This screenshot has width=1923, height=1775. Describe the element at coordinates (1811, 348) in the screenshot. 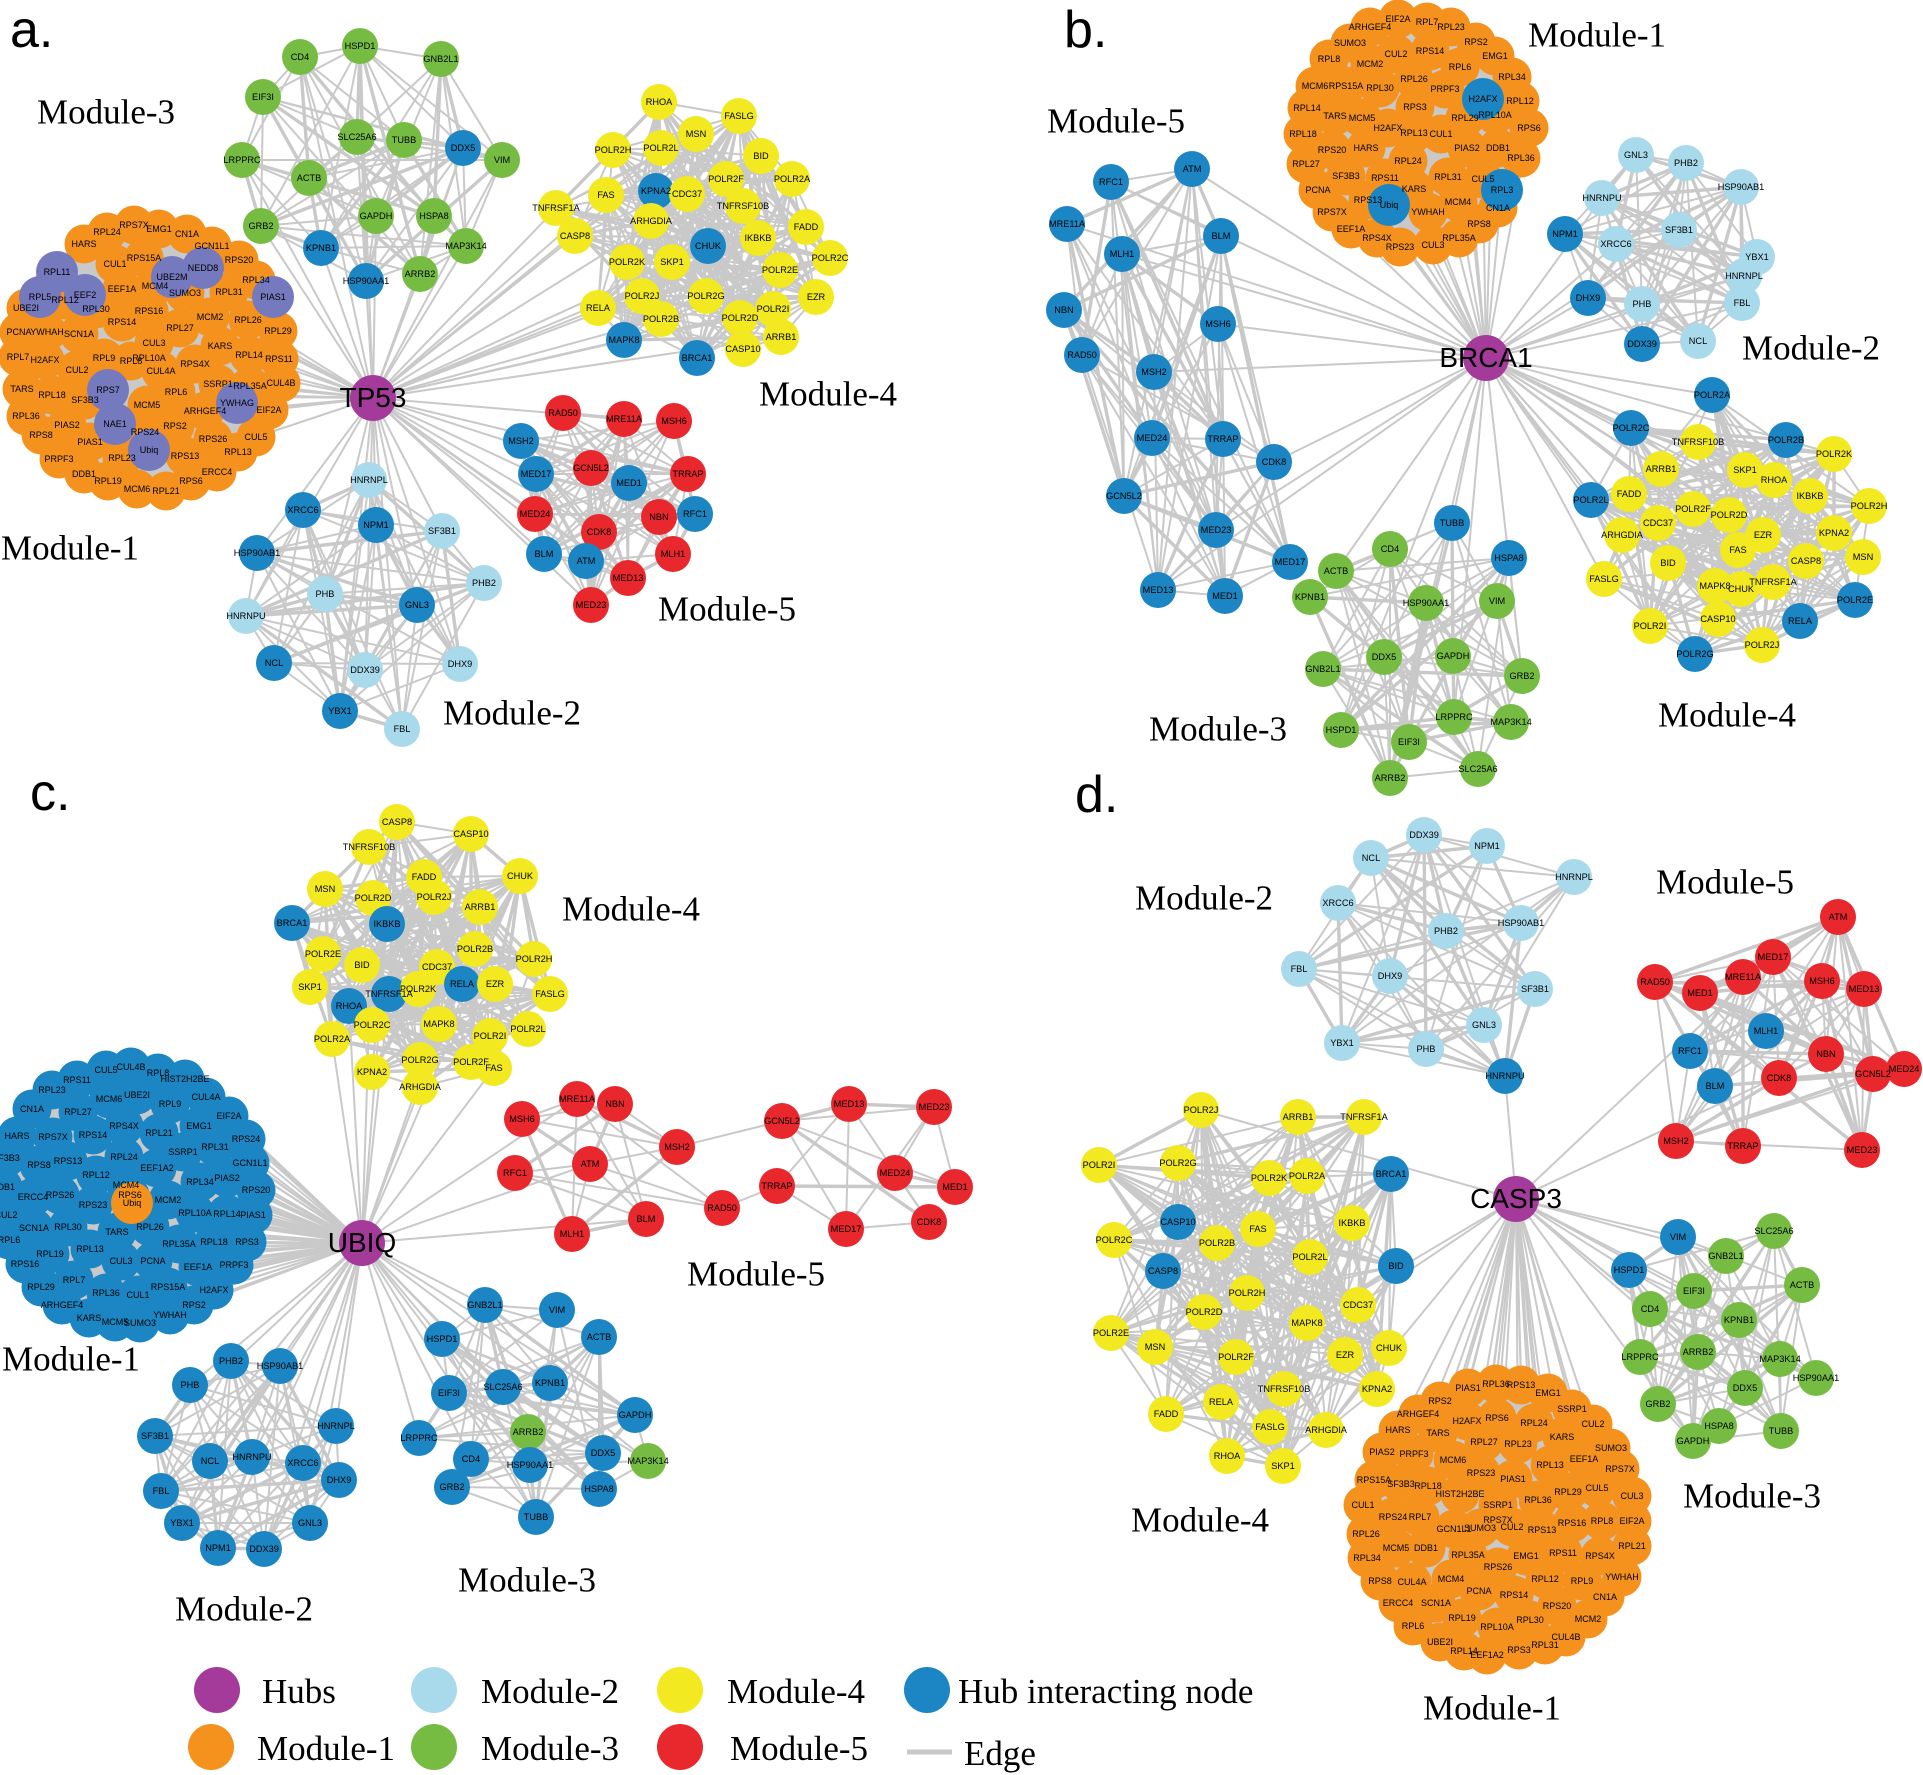

I see `svg-text: Module-2` at that location.